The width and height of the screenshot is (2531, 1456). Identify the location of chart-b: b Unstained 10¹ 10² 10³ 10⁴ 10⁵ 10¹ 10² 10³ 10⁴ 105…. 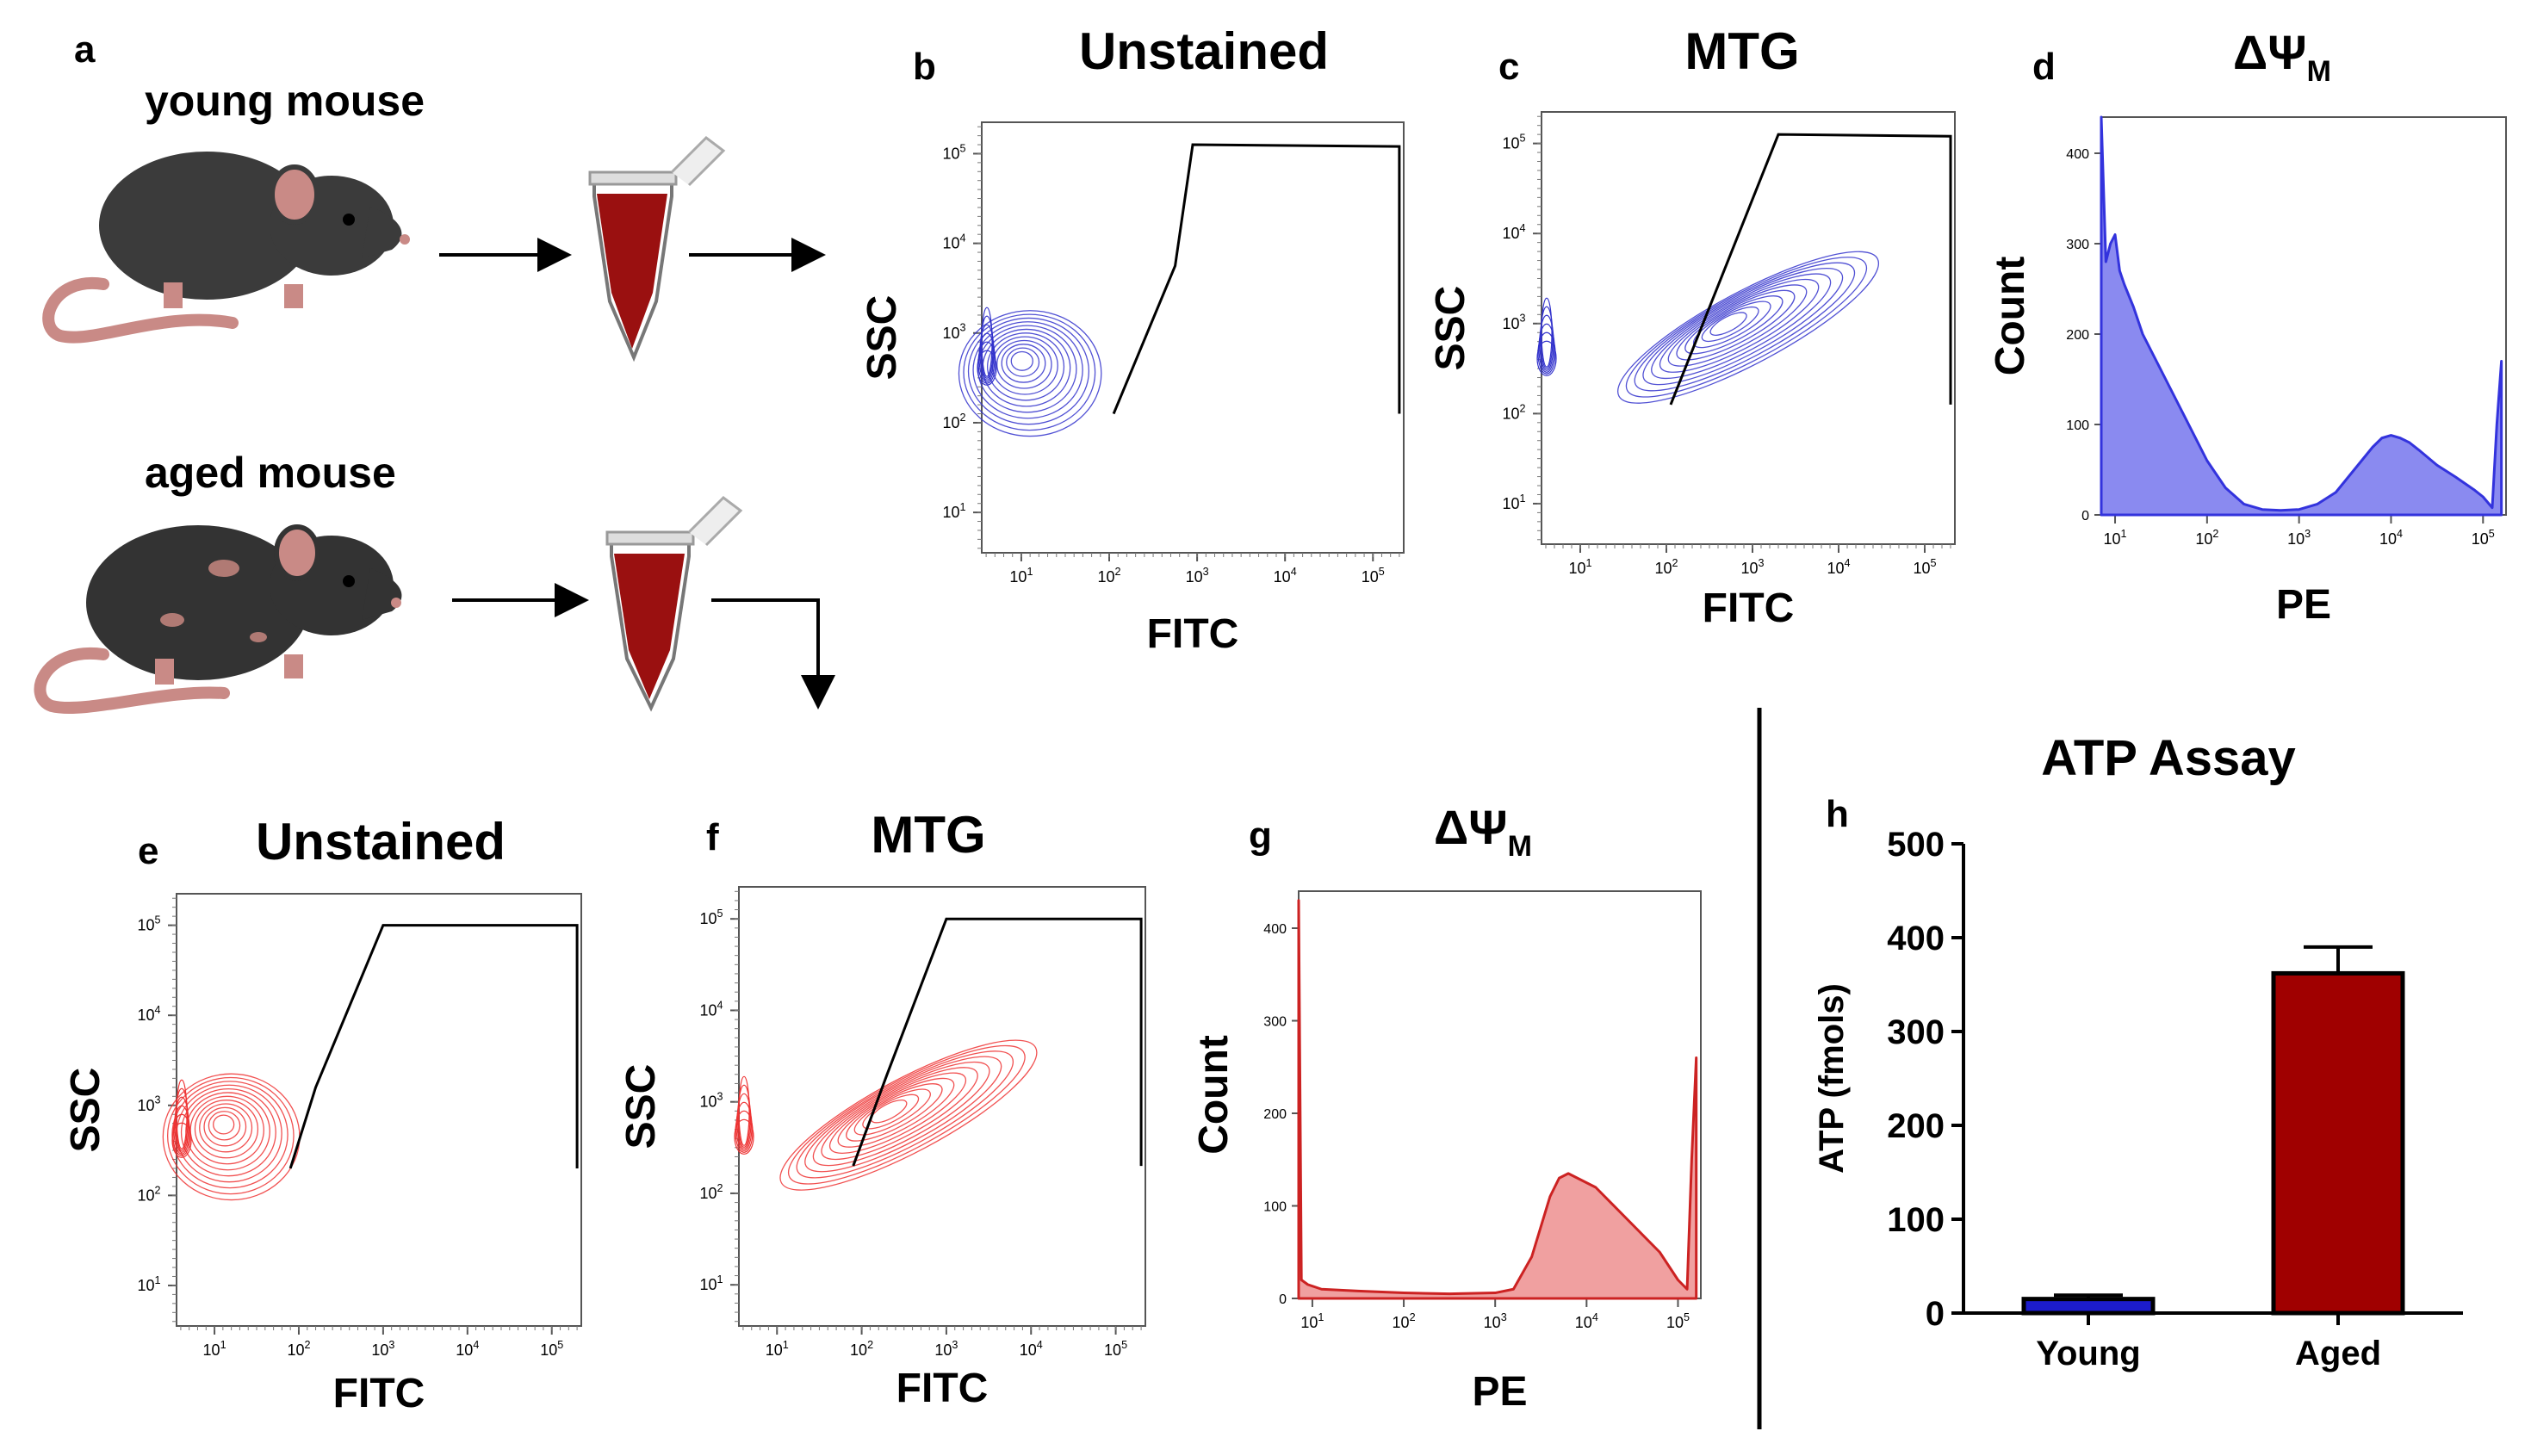
(1132, 340).